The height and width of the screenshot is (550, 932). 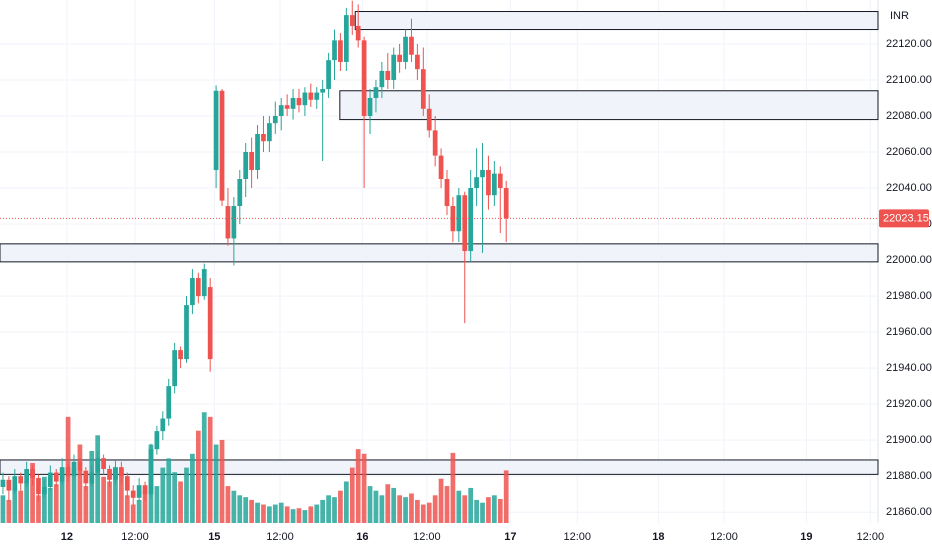 What do you see at coordinates (909, 188) in the screenshot?
I see `y-tick-label: 22040.00` at bounding box center [909, 188].